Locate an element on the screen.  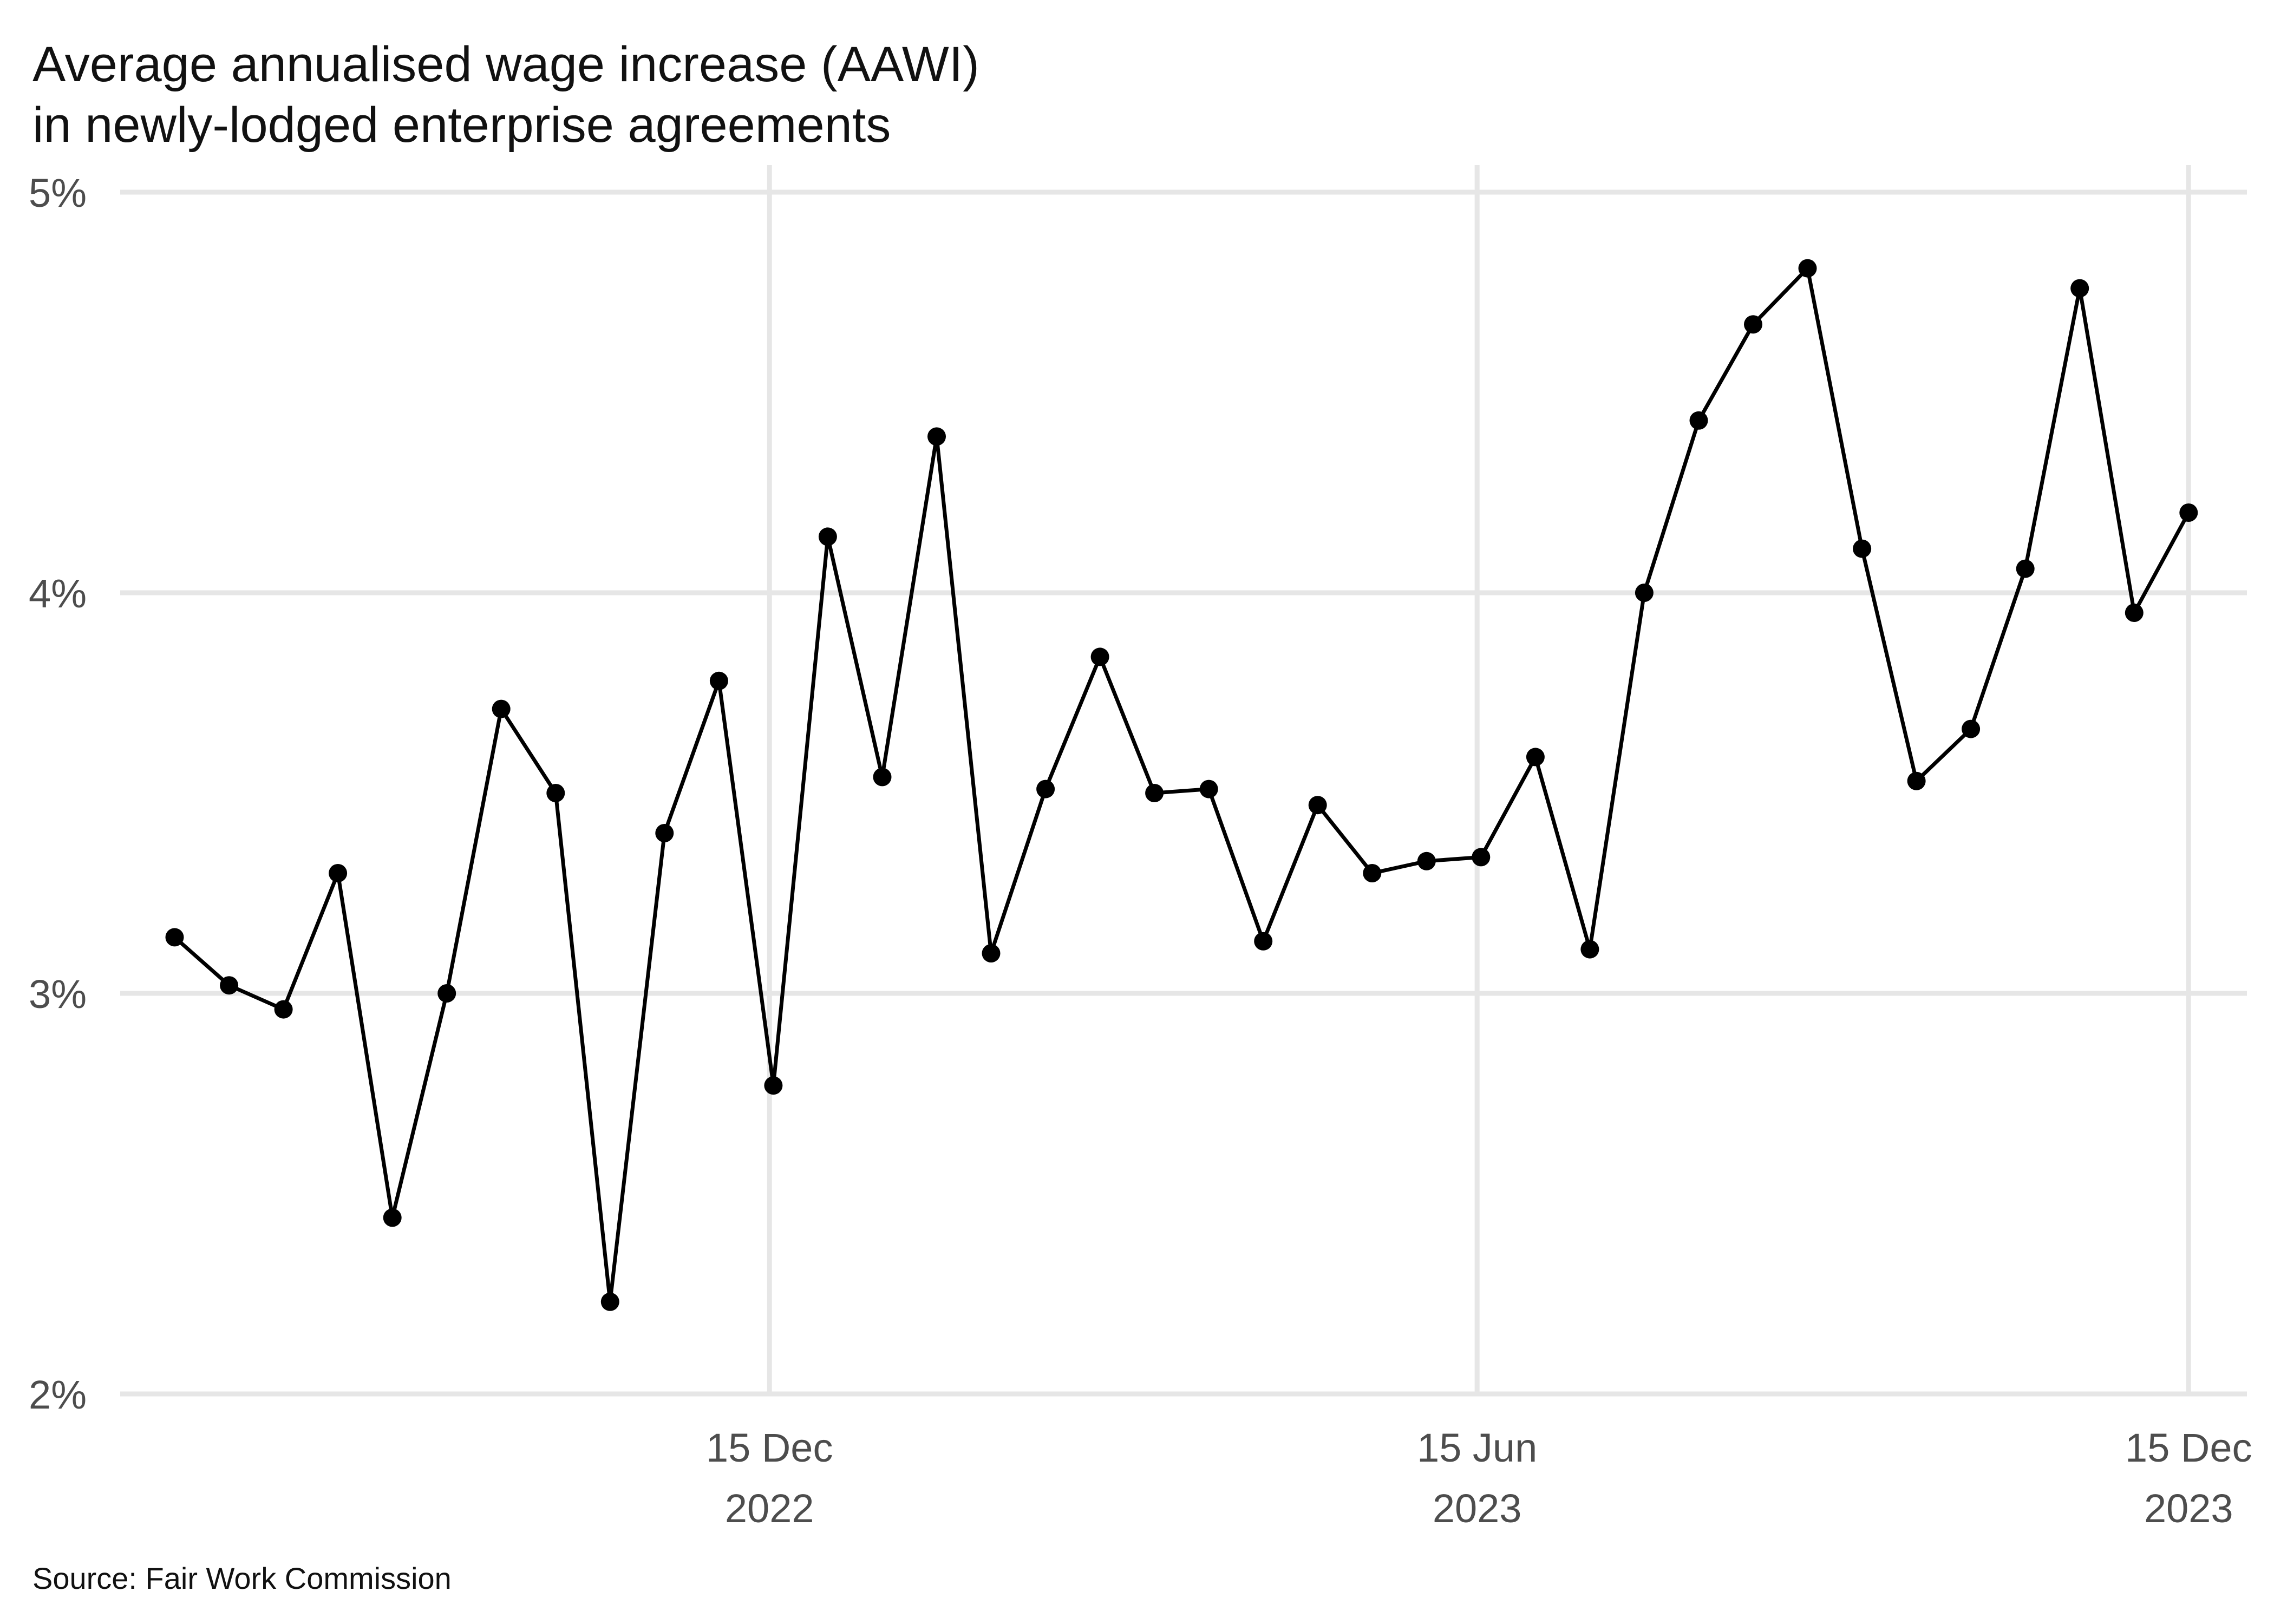
y-tick-label: 2% is located at coordinates (58, 1394).